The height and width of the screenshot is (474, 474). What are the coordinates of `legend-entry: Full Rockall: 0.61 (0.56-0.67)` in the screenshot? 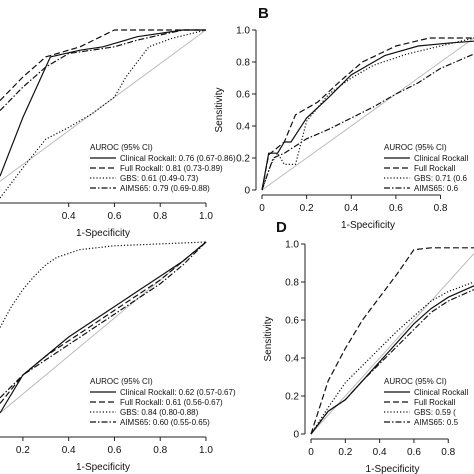 It's located at (171, 402).